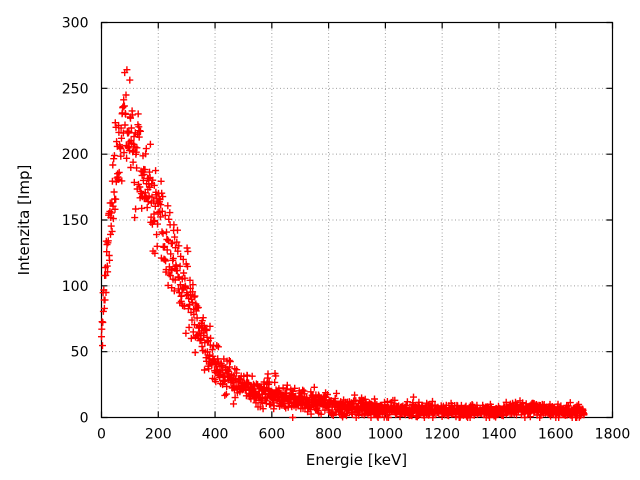 The width and height of the screenshot is (640, 480). What do you see at coordinates (75, 155) in the screenshot?
I see `y-tick-label: 200` at bounding box center [75, 155].